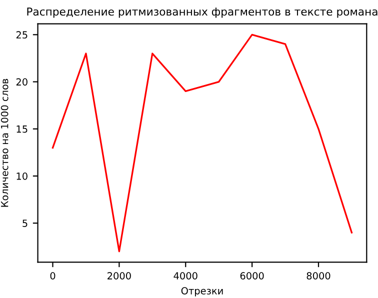  What do you see at coordinates (186, 276) in the screenshot?
I see `x-tick-label: 4000` at bounding box center [186, 276].